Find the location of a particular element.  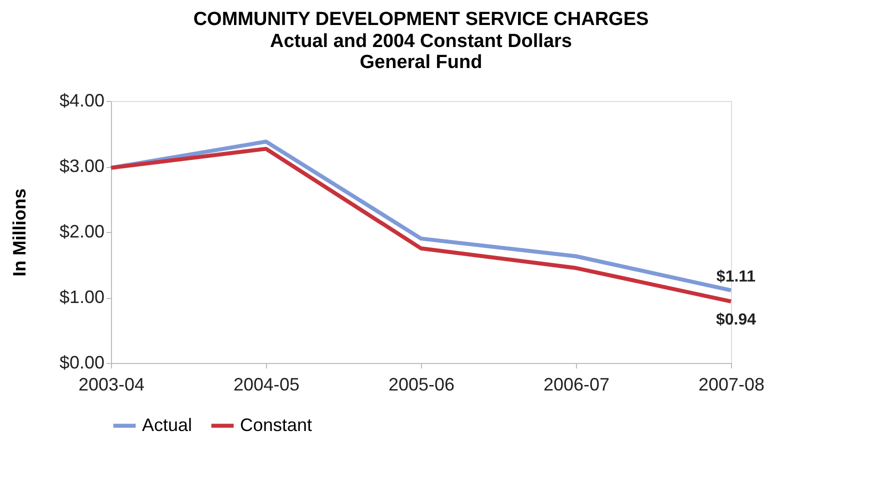

chart-title: COMMUNITY DEVELOPMENT SERVICE CHARGES is located at coordinates (421, 19).